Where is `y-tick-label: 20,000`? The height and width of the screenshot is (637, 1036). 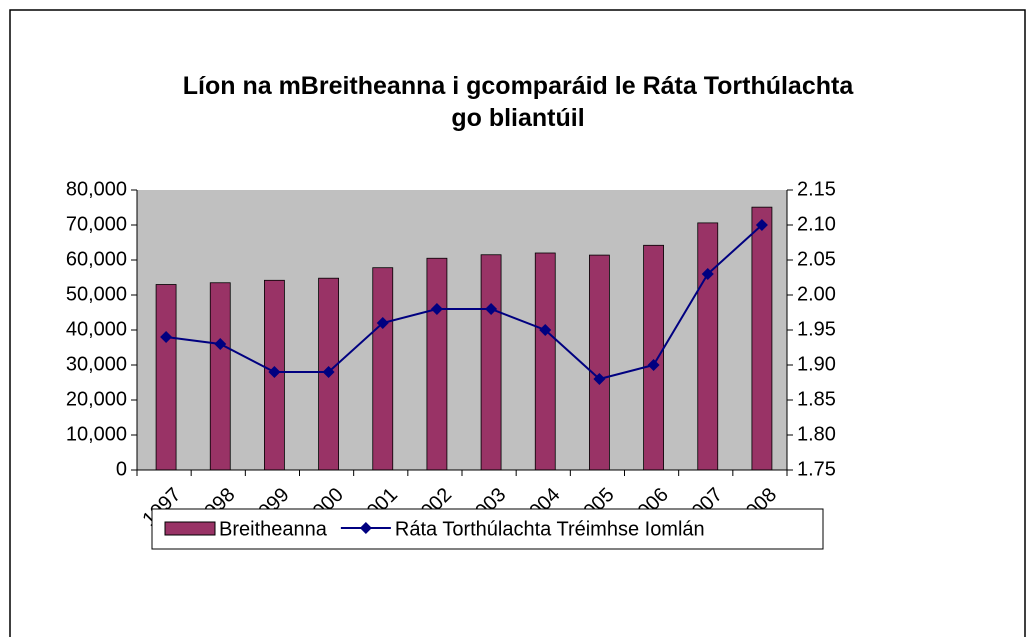
y-tick-label: 20,000 is located at coordinates (96, 399).